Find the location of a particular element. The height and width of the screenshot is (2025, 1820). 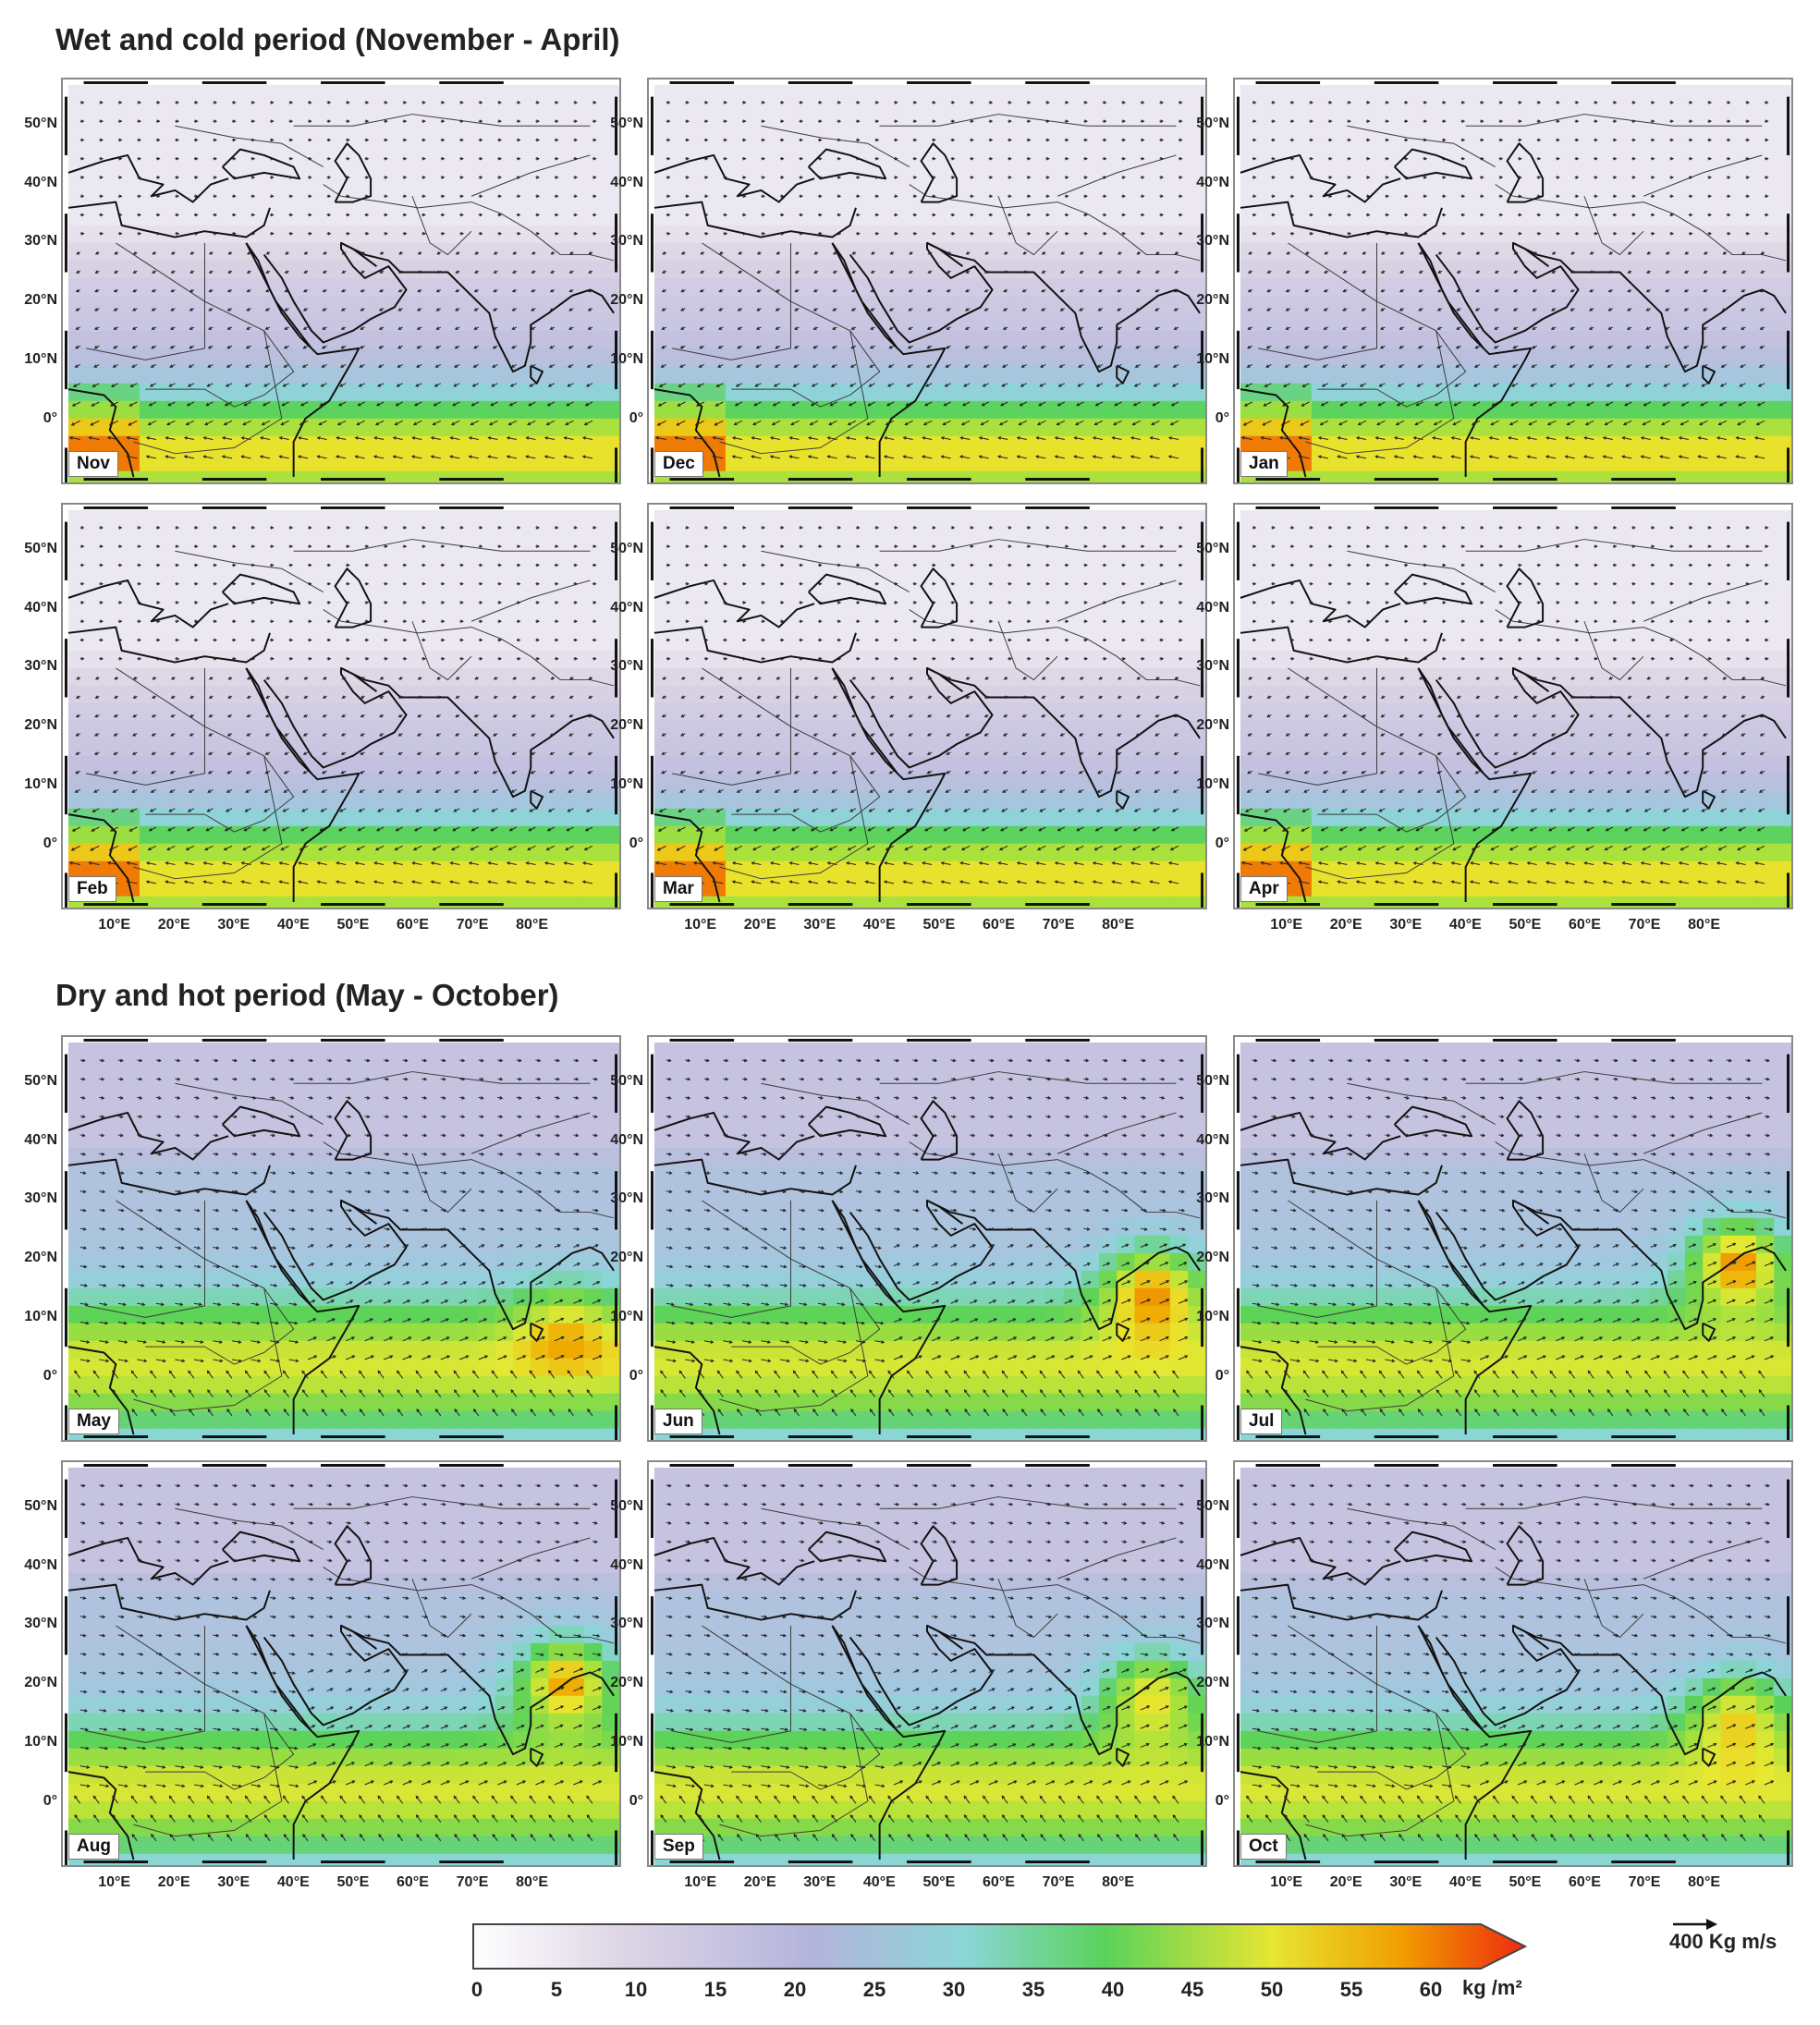

reference-vector-value: 400 is located at coordinates (1686, 1941).